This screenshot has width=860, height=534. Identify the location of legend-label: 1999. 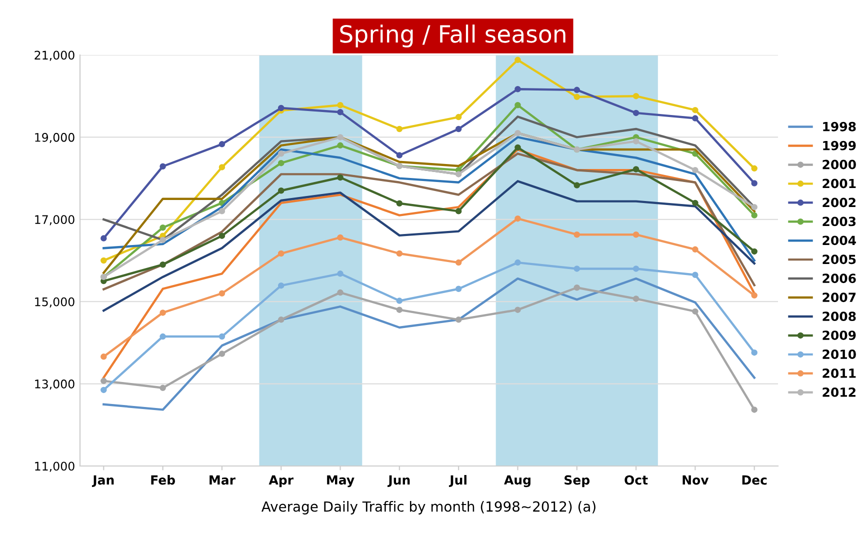
(839, 145).